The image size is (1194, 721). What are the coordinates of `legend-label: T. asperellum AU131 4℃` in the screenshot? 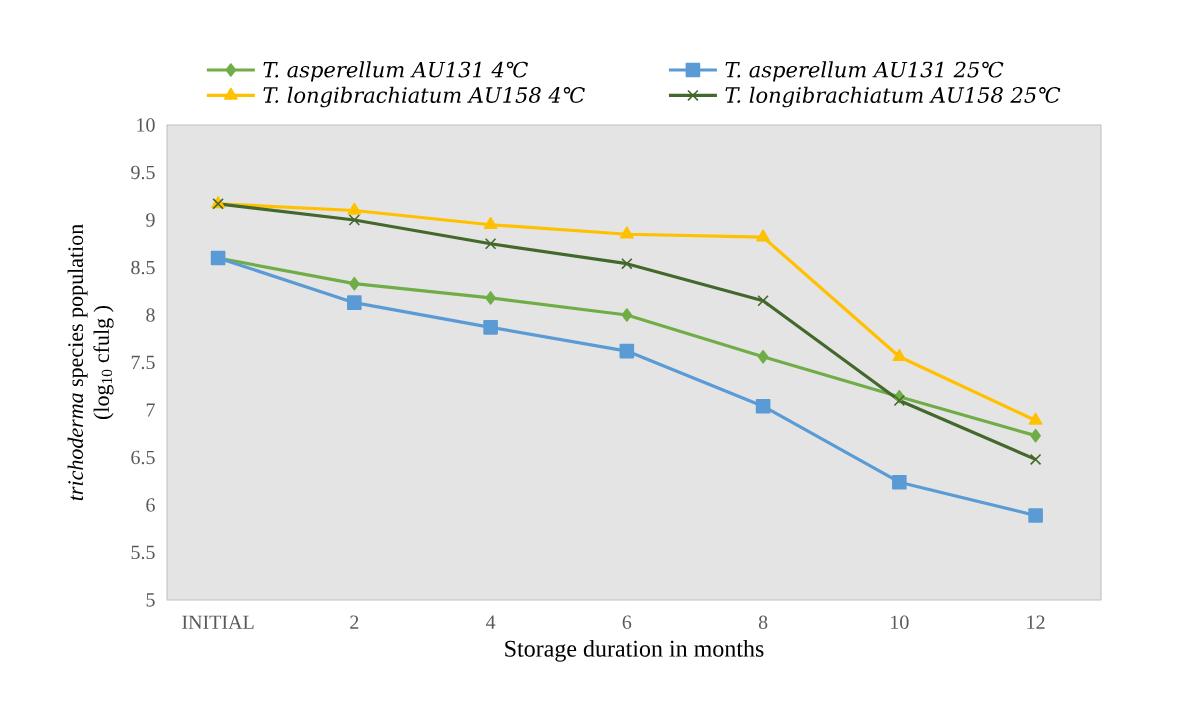 It's located at (395, 71).